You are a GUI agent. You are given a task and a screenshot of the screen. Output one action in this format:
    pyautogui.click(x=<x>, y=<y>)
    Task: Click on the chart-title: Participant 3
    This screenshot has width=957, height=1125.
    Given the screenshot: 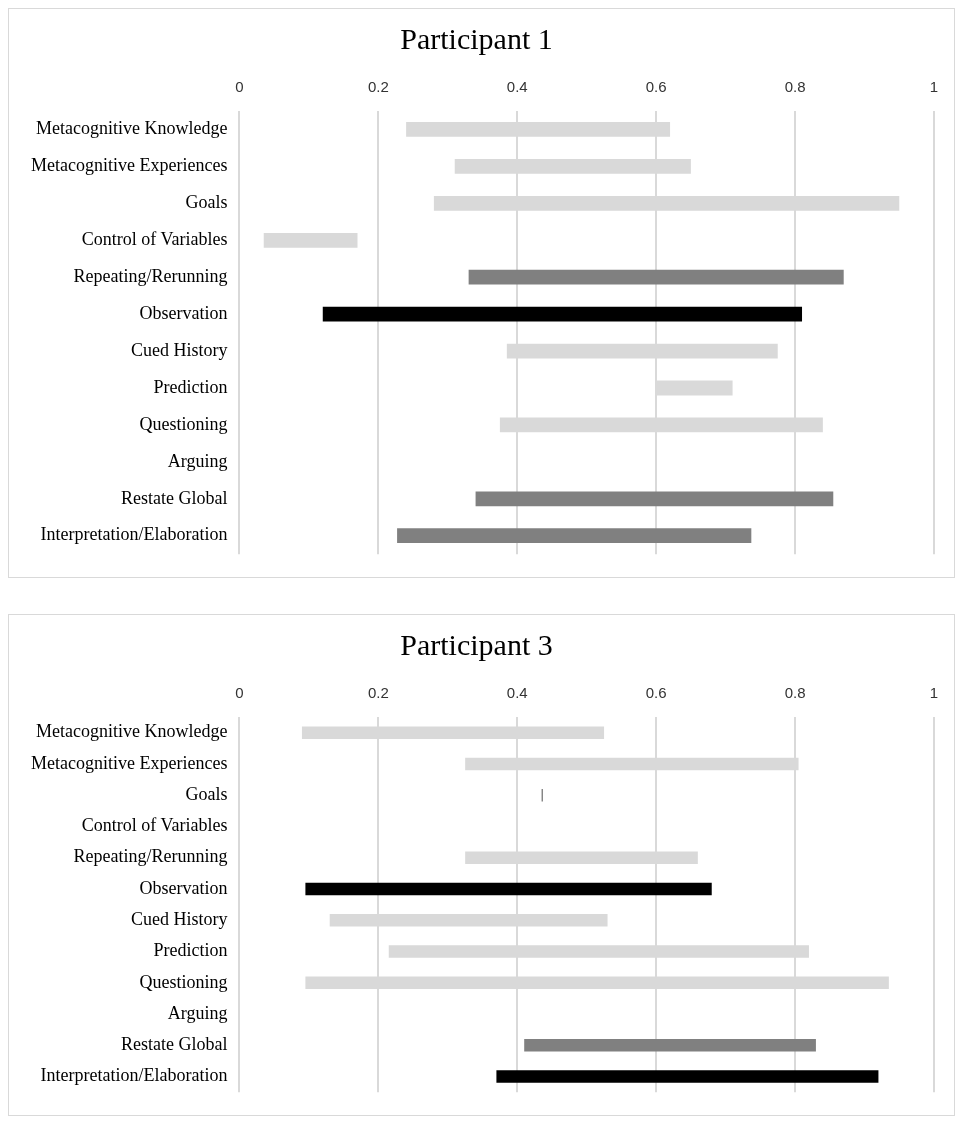 What is the action you would take?
    pyautogui.click(x=476, y=644)
    